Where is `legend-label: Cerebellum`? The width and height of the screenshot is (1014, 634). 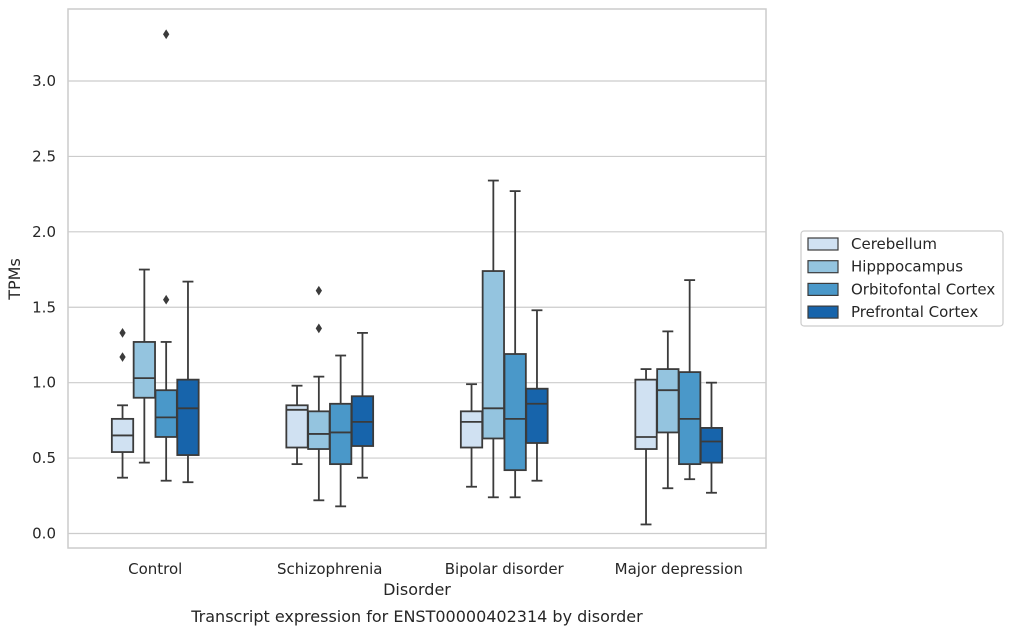
legend-label: Cerebellum is located at coordinates (894, 244).